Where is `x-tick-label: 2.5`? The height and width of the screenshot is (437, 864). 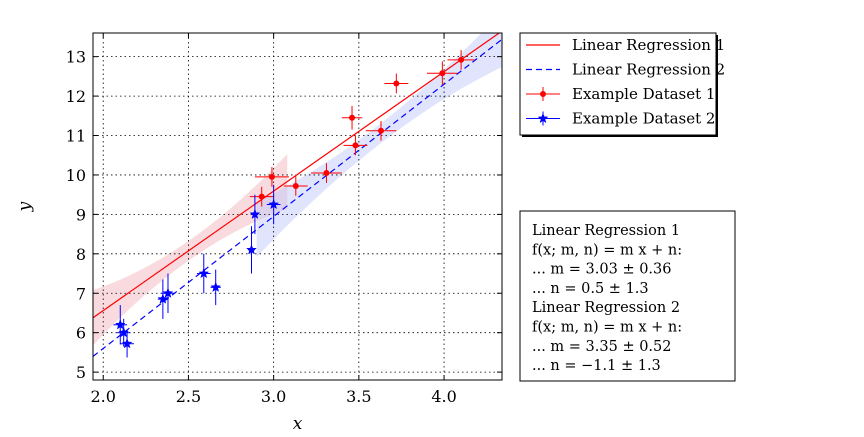 x-tick-label: 2.5 is located at coordinates (188, 396).